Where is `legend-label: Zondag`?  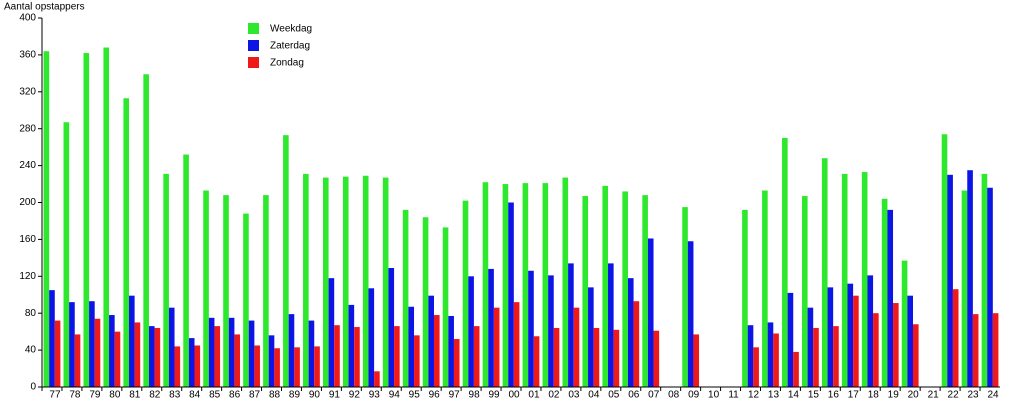 legend-label: Zondag is located at coordinates (287, 63).